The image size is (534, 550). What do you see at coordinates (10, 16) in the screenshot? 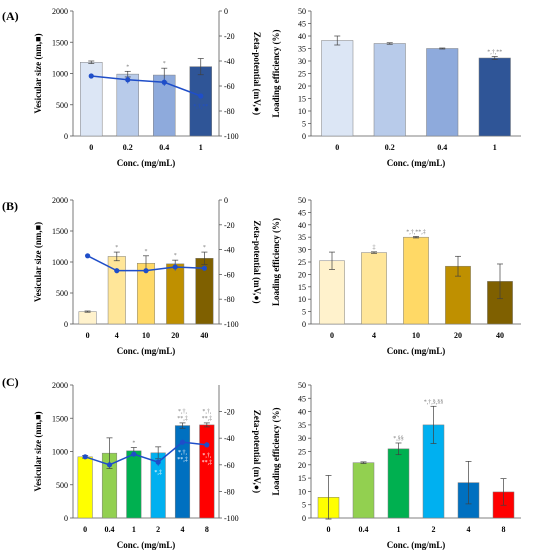
I see `panel-label-a: (A)` at bounding box center [10, 16].